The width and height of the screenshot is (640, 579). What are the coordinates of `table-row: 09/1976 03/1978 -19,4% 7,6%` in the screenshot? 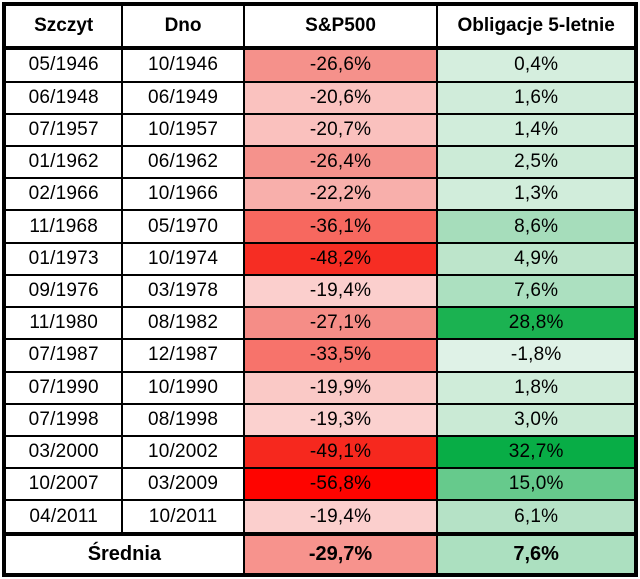 It's located at (319, 291).